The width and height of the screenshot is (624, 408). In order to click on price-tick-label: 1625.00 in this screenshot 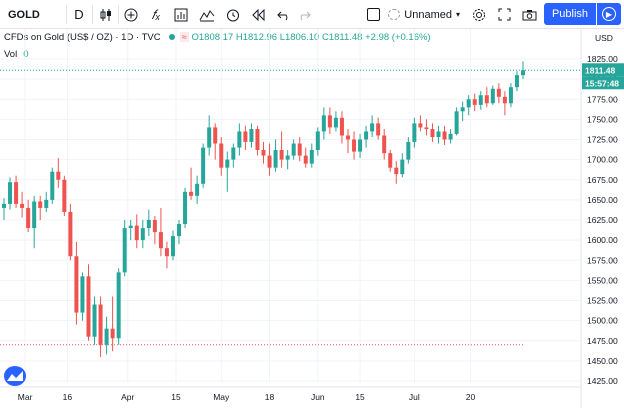, I will do `click(602, 220)`.